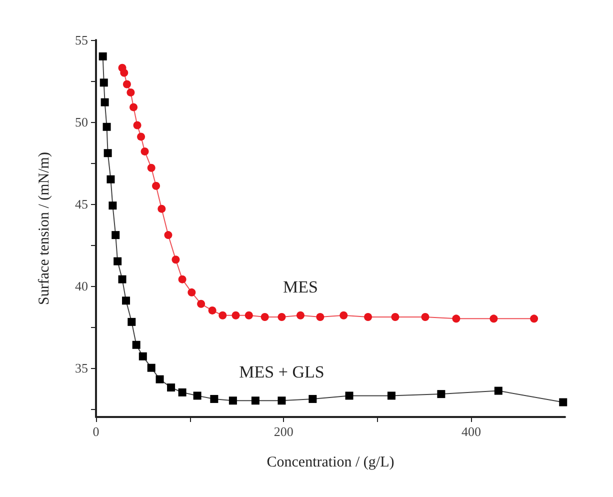  Describe the element at coordinates (81, 368) in the screenshot. I see `y-tick-label: 35` at that location.